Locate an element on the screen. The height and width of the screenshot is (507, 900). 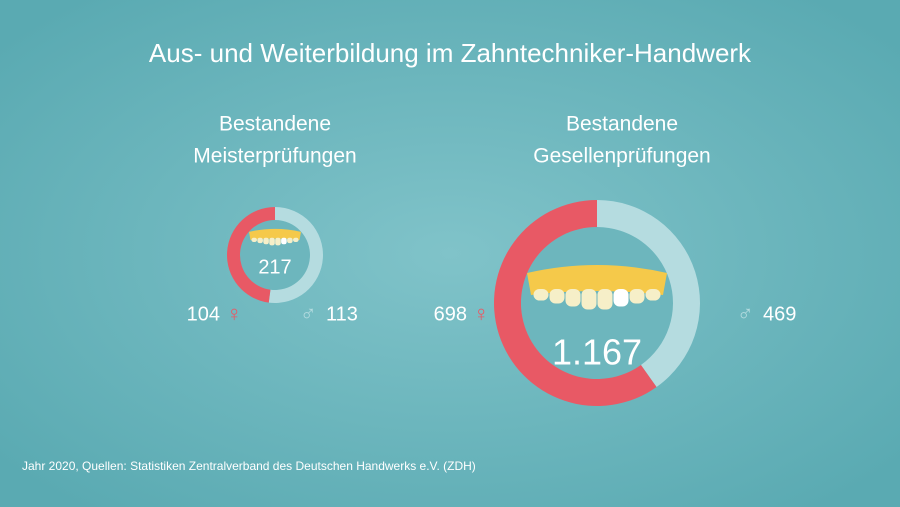
total-label: 1.167 is located at coordinates (597, 352).